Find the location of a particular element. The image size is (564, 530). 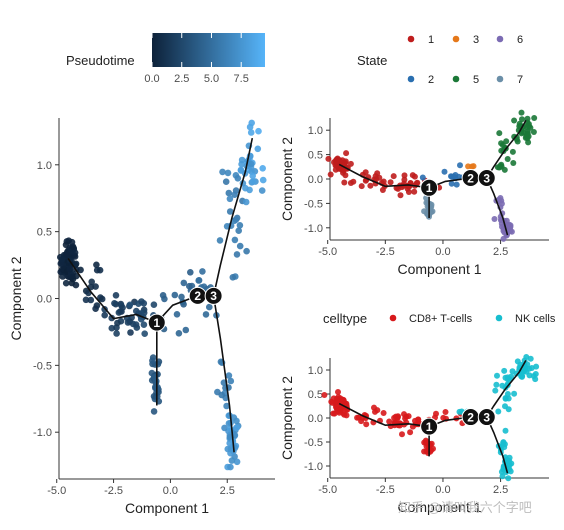

x-tick-label: 0.0 is located at coordinates (170, 491).